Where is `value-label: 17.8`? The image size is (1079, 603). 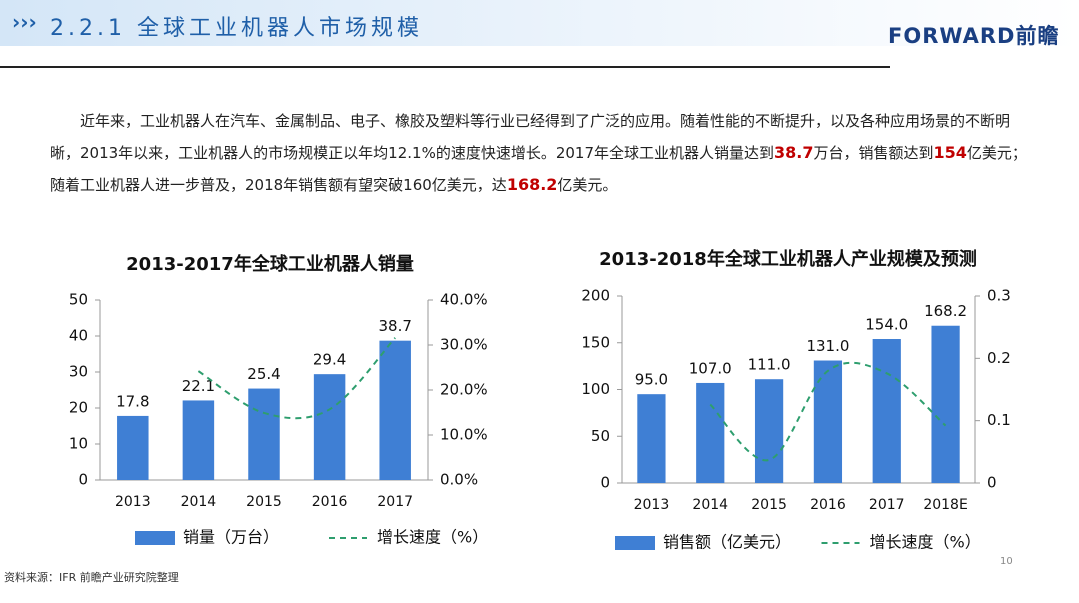 value-label: 17.8 is located at coordinates (132, 401).